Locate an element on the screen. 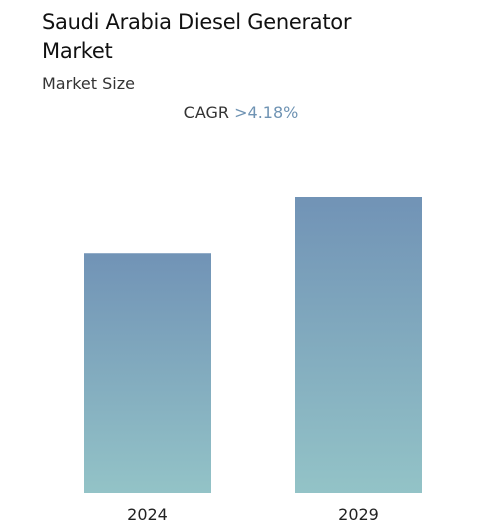 The height and width of the screenshot is (532, 482). chart-title: Saudi Arabia Diesel Generator Market is located at coordinates (197, 36).